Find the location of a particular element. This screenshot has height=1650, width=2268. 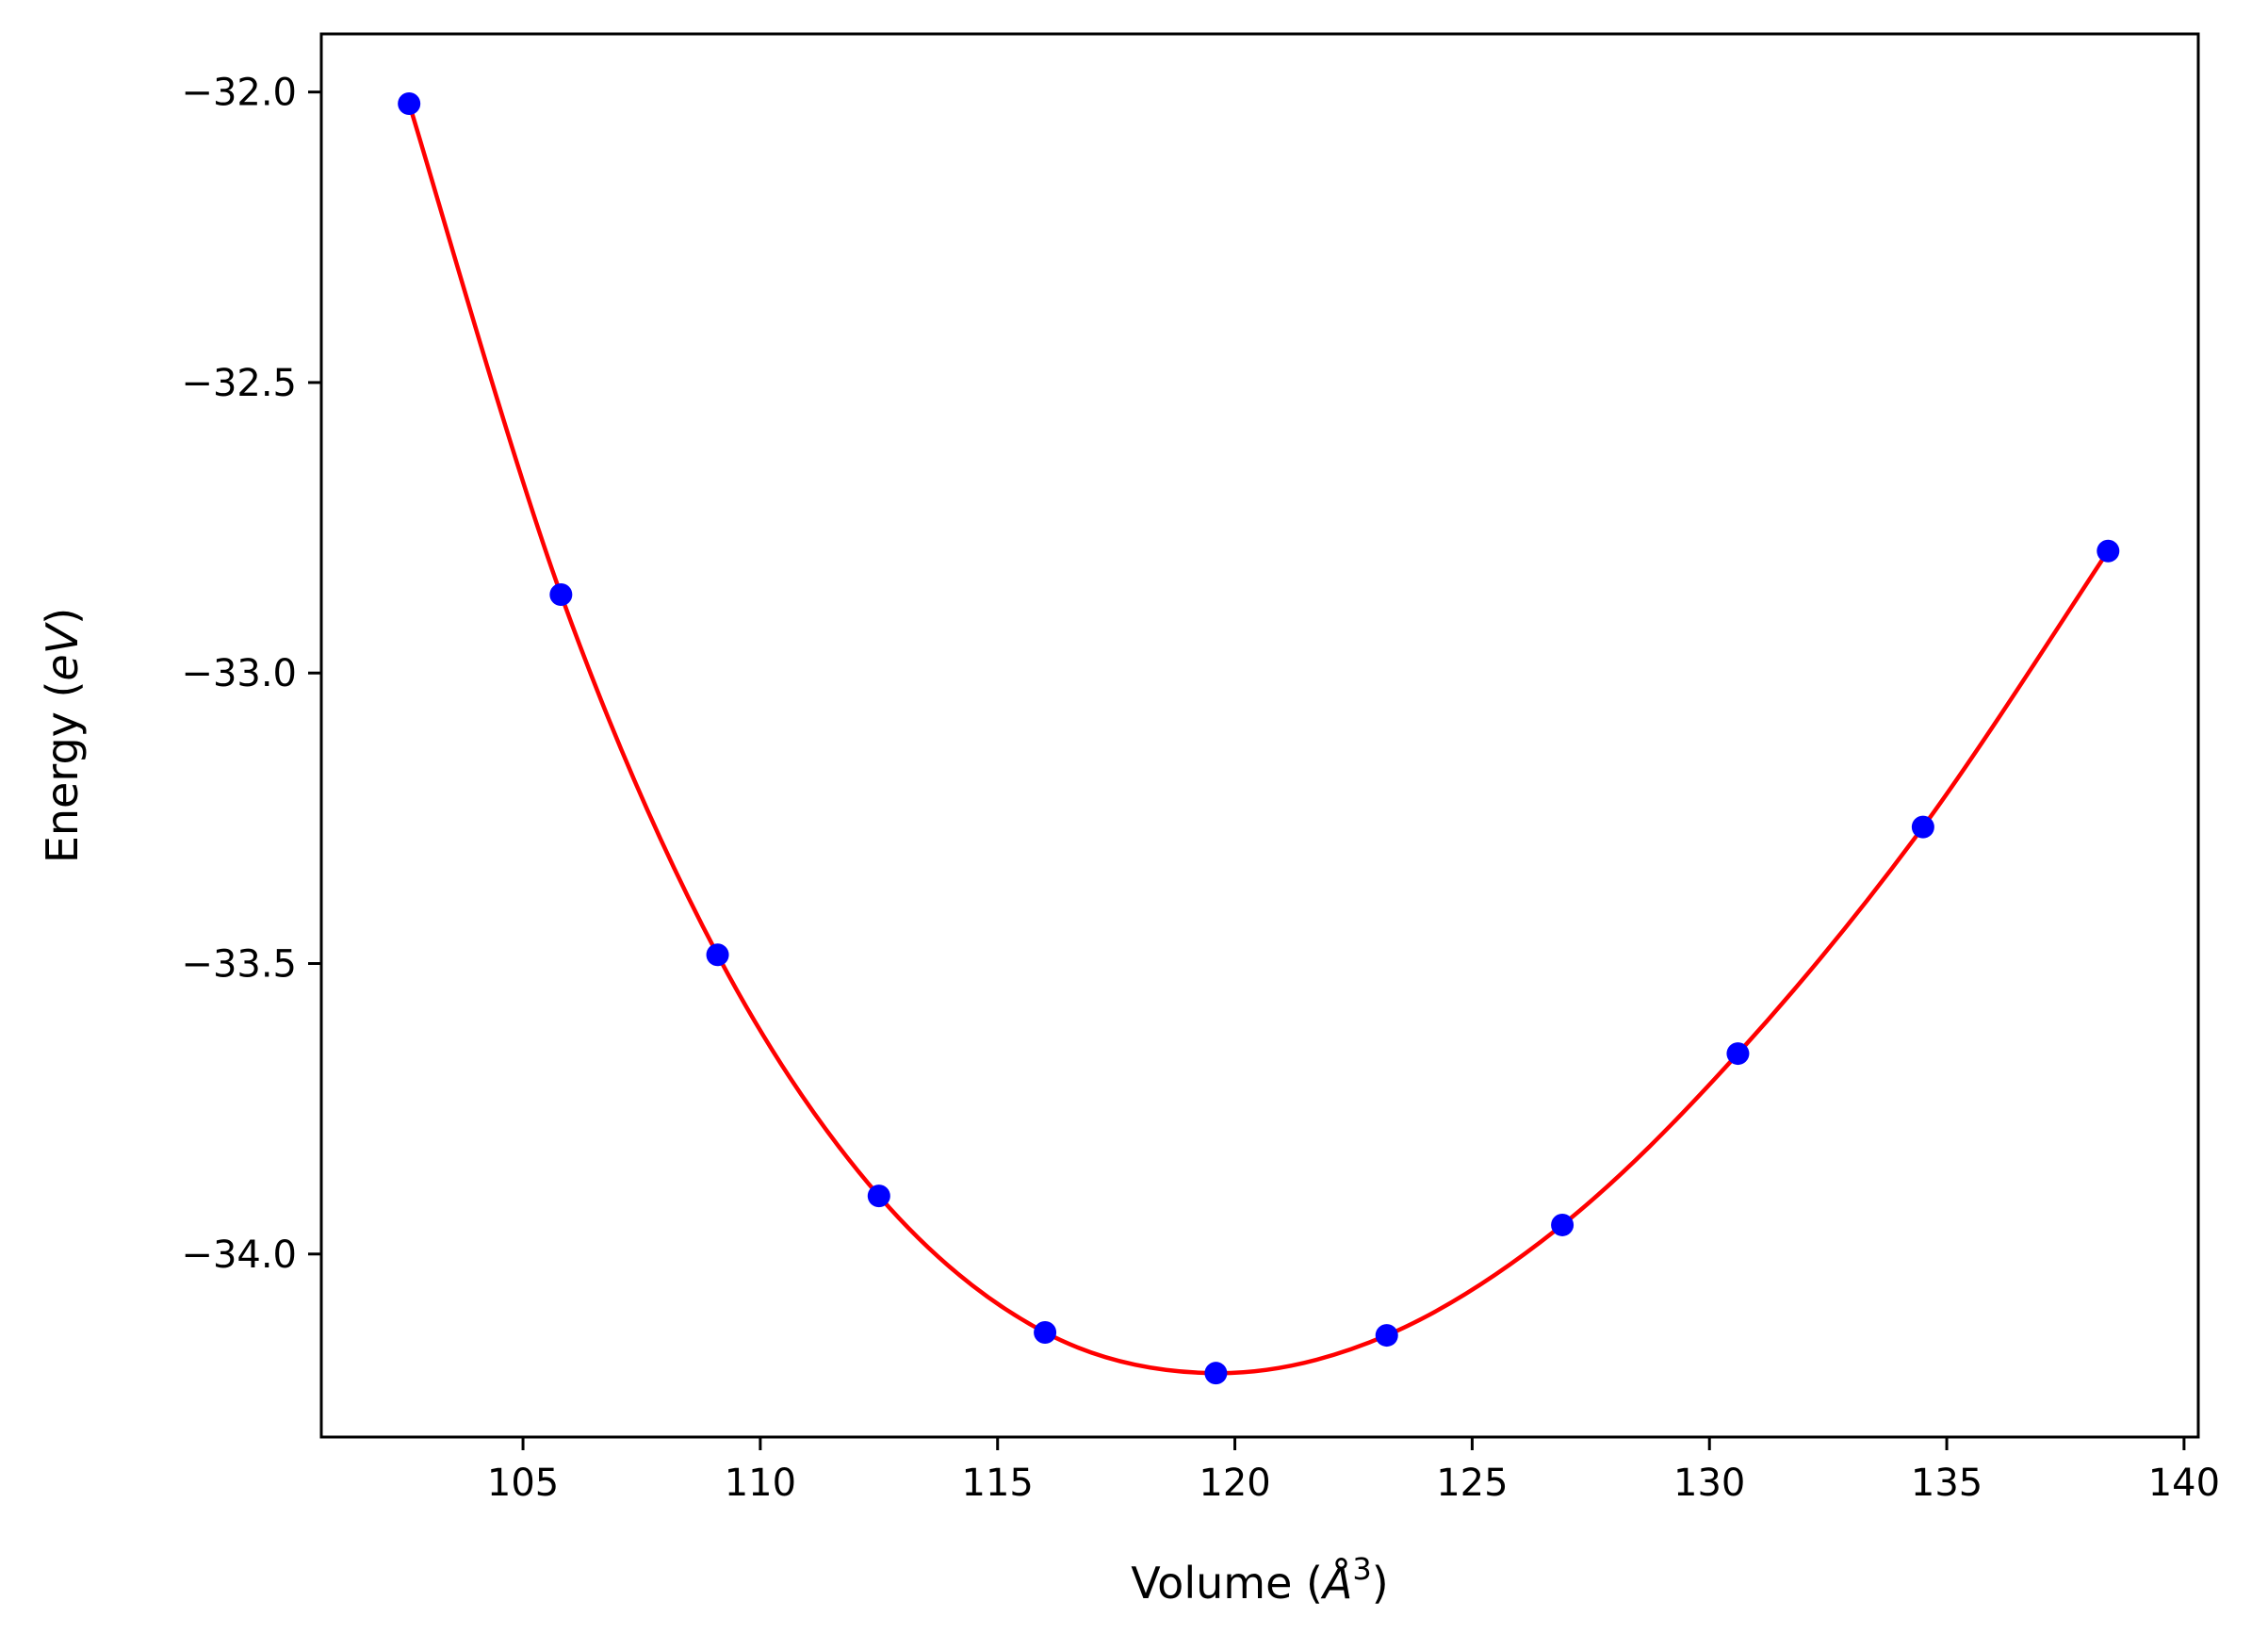

y-axis-label-unit: eV is located at coordinates (62, 650).